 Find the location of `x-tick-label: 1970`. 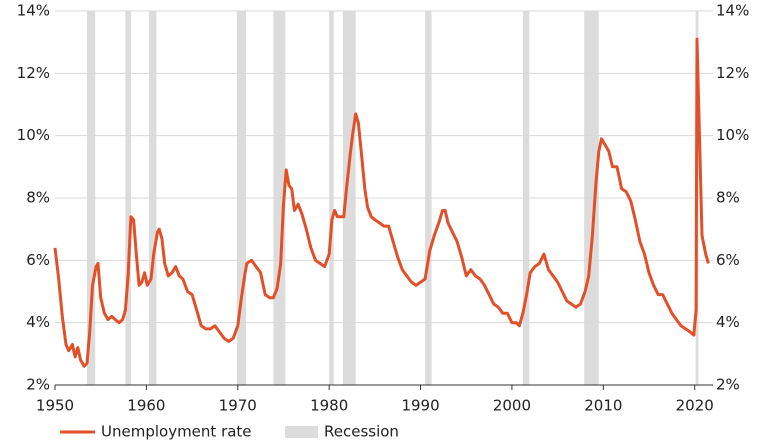

x-tick-label: 1970 is located at coordinates (238, 406).